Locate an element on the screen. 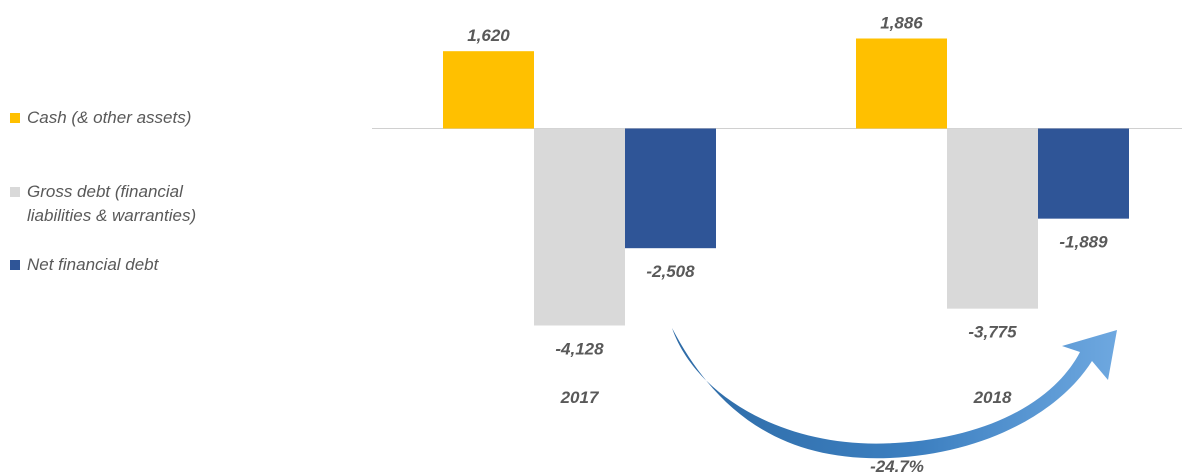 The image size is (1190, 476). legend-item-net-debt: Net financial debt is located at coordinates (143, 265).